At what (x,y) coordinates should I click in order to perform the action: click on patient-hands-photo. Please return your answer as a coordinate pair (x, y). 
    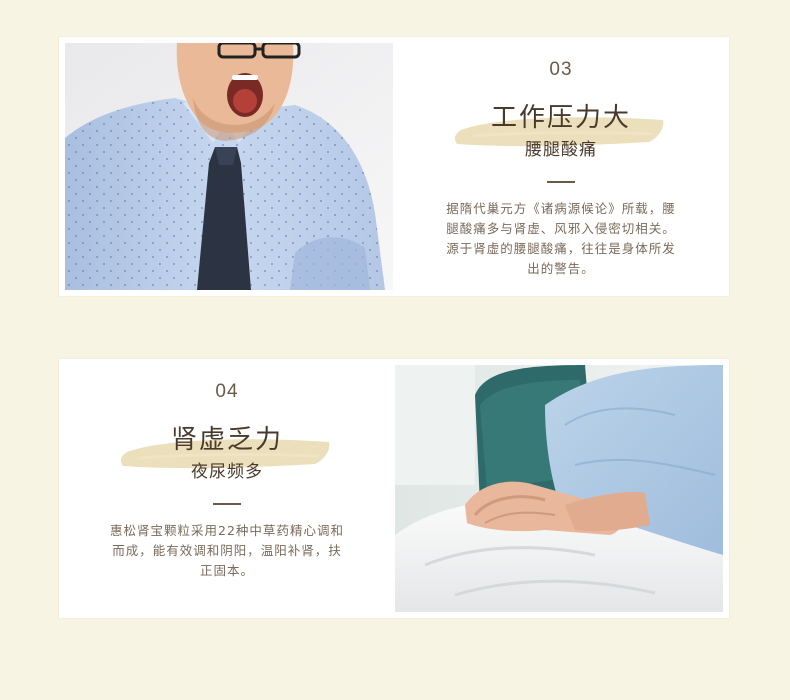
    Looking at the image, I should click on (559, 488).